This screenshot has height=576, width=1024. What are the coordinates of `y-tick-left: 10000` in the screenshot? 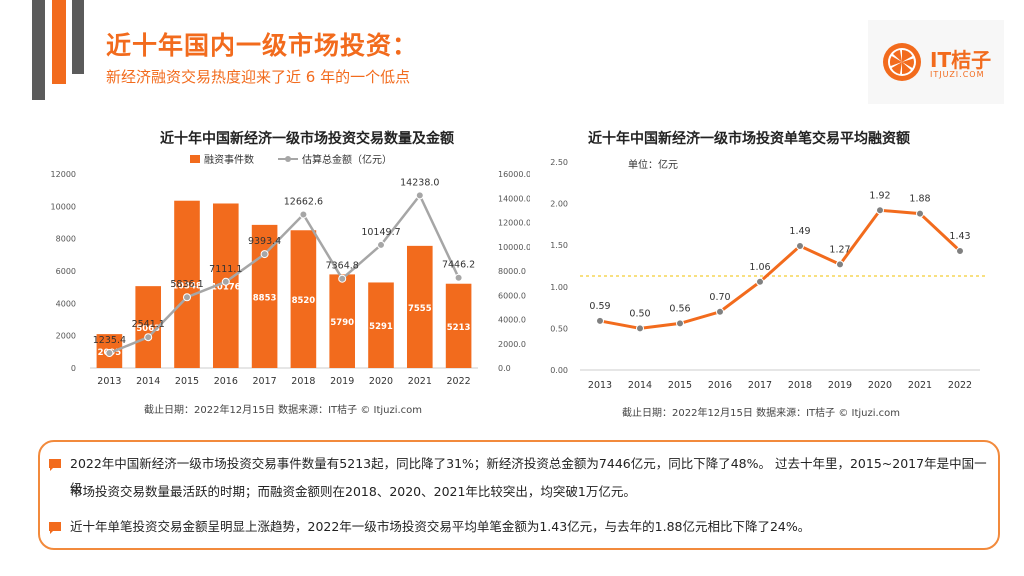 It's located at (63, 206).